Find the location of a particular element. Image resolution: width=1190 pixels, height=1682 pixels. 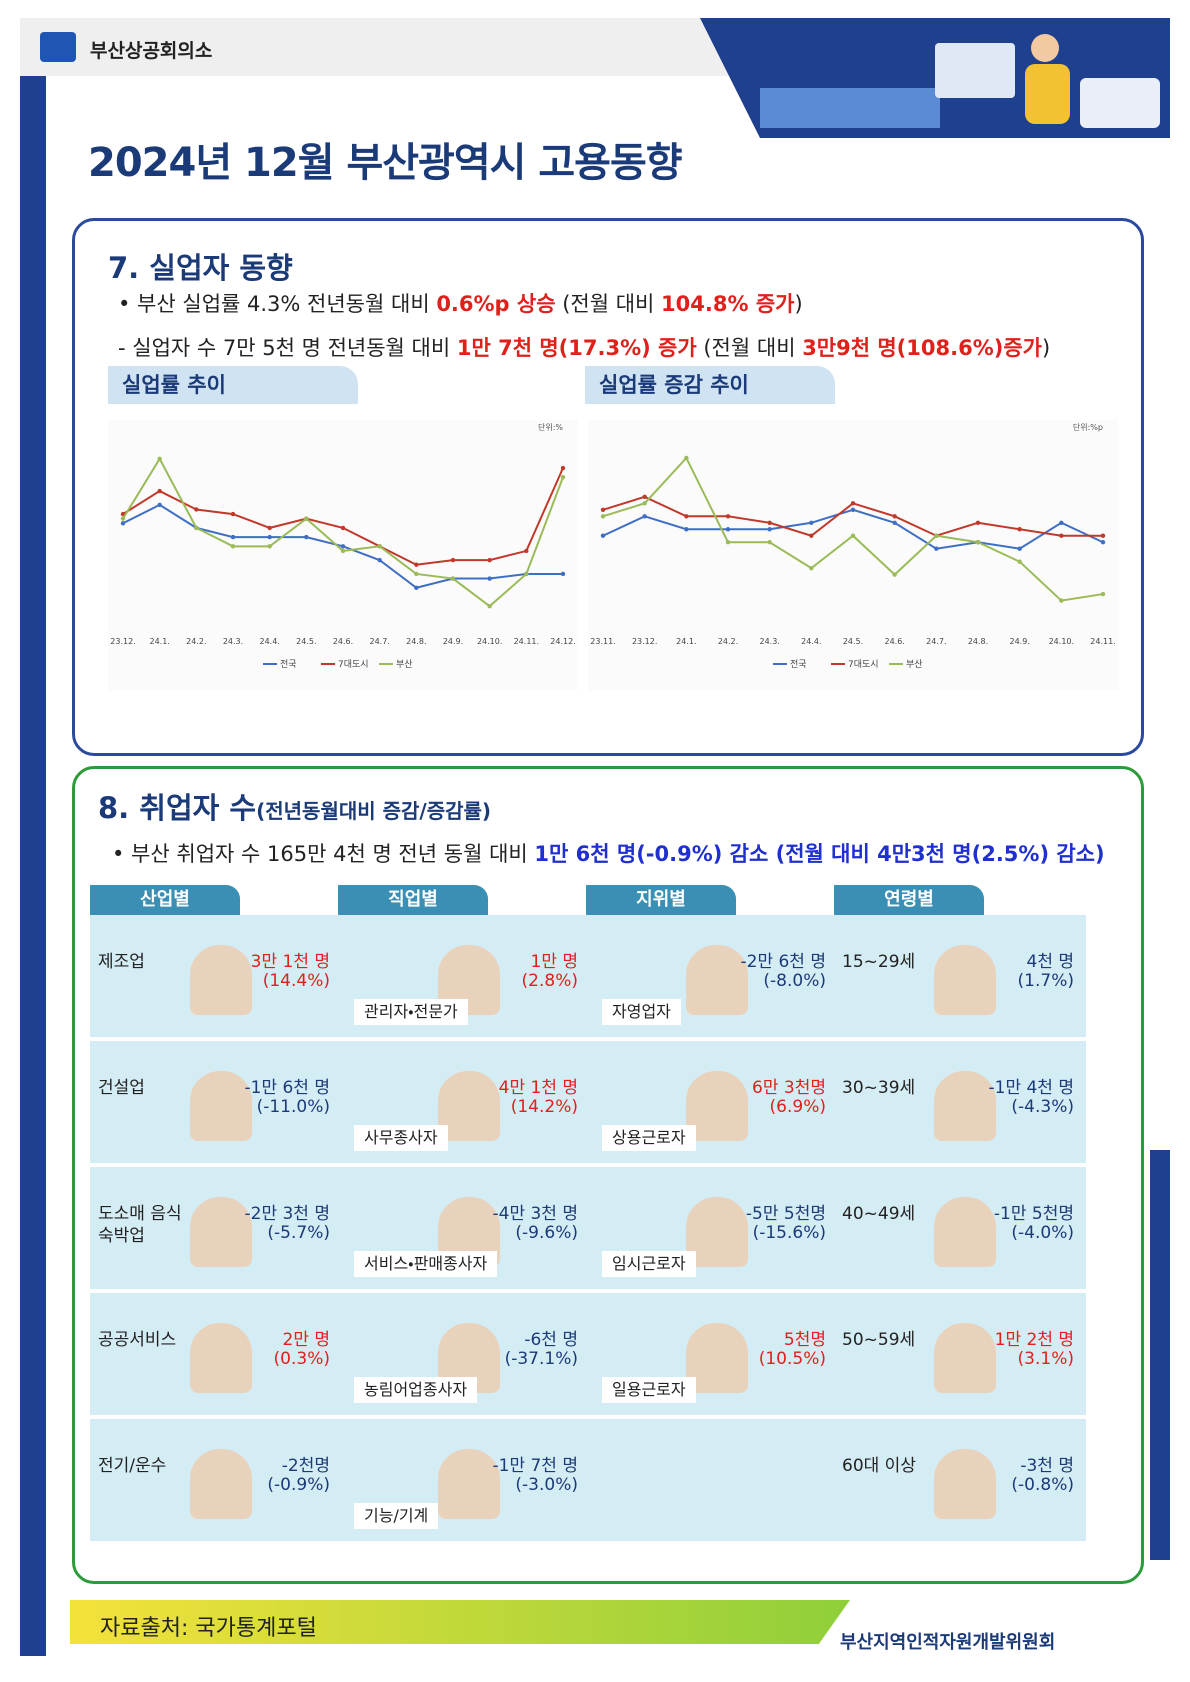

stat-card: 50~59세 1만 2천 명 (3.1%) is located at coordinates (960, 1354).